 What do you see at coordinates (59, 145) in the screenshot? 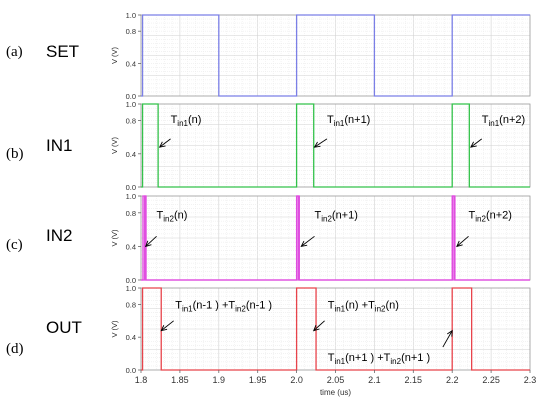
I see `signal-name-in1: IN1` at bounding box center [59, 145].